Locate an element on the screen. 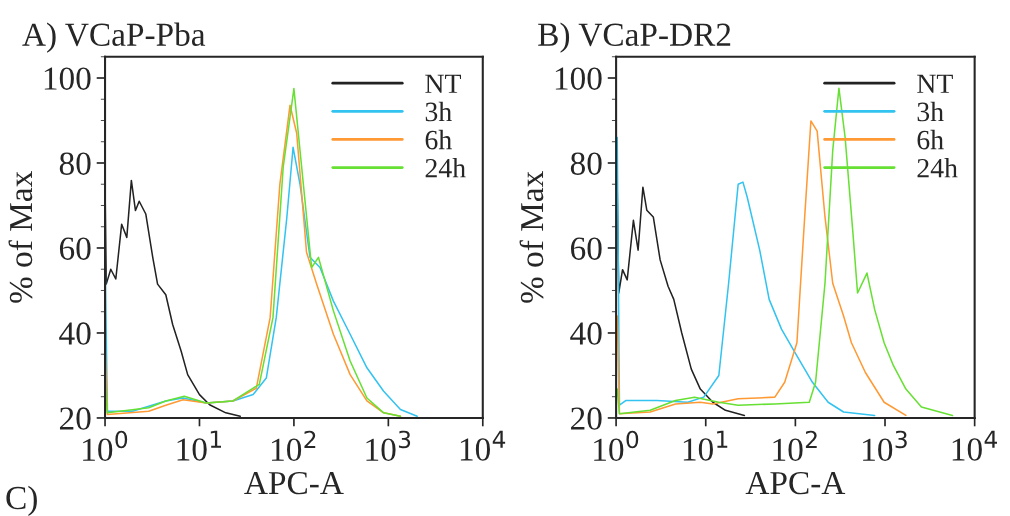 This screenshot has height=516, width=1010. chart-title: A) VCaP-Pba is located at coordinates (114, 37).